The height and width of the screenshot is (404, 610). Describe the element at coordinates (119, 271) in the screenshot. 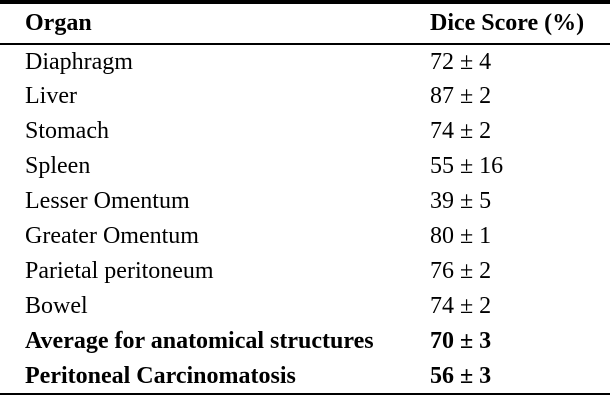

I see `organ-cell: Parietal peritoneum` at that location.